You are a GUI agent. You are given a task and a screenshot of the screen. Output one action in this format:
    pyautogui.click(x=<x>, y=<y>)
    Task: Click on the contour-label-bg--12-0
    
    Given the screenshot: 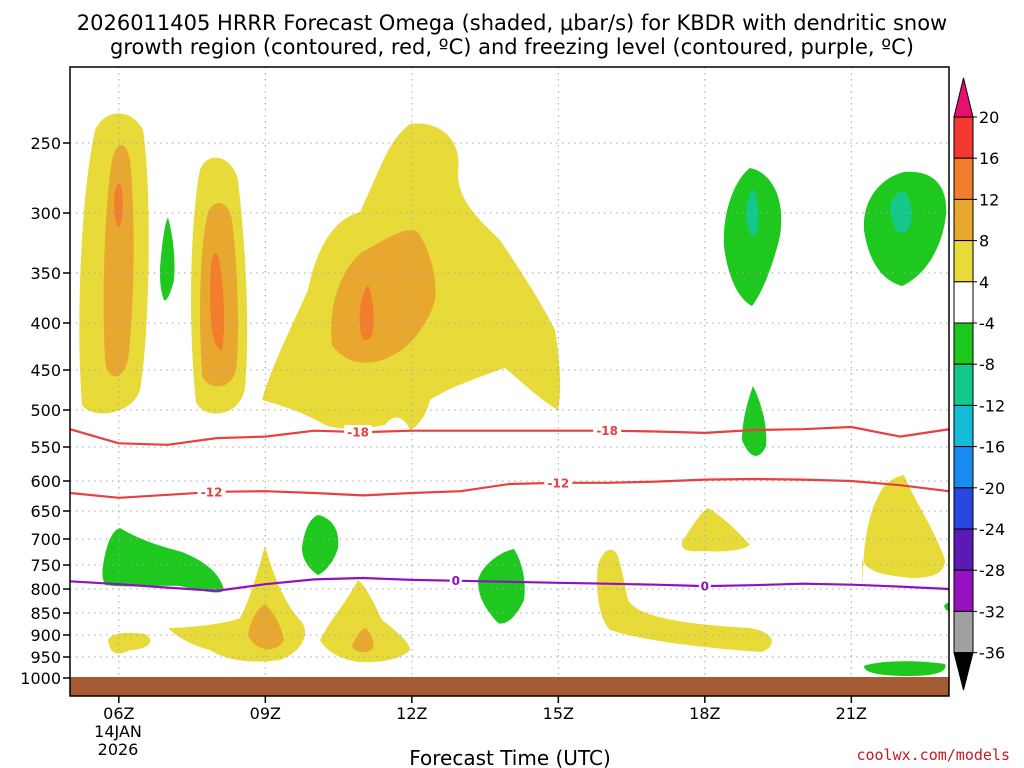 What is the action you would take?
    pyautogui.click(x=211, y=492)
    